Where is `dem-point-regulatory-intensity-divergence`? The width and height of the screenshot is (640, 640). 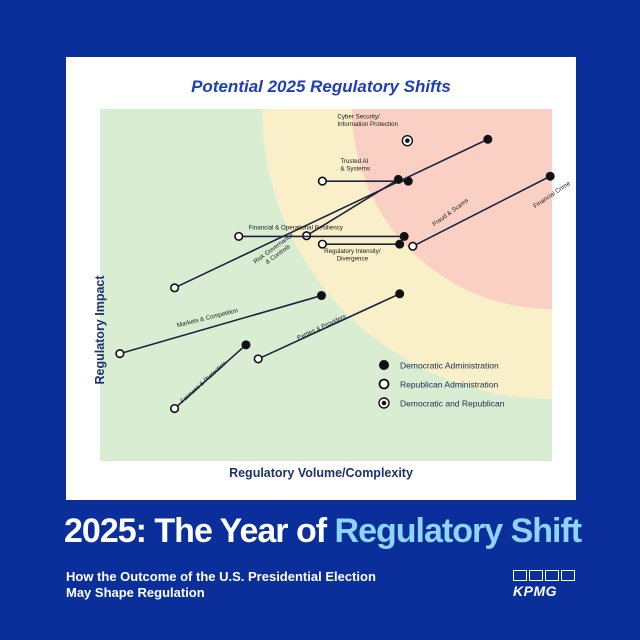
dem-point-regulatory-intensity-divergence is located at coordinates (400, 244).